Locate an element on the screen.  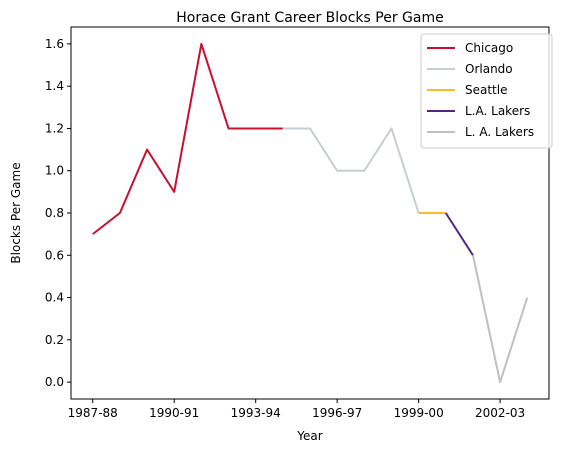
y-axis: 0.0 0.2 0.4 0.6 0.8 1.0 1.2 1.4 1.6 is located at coordinates (58, 213).